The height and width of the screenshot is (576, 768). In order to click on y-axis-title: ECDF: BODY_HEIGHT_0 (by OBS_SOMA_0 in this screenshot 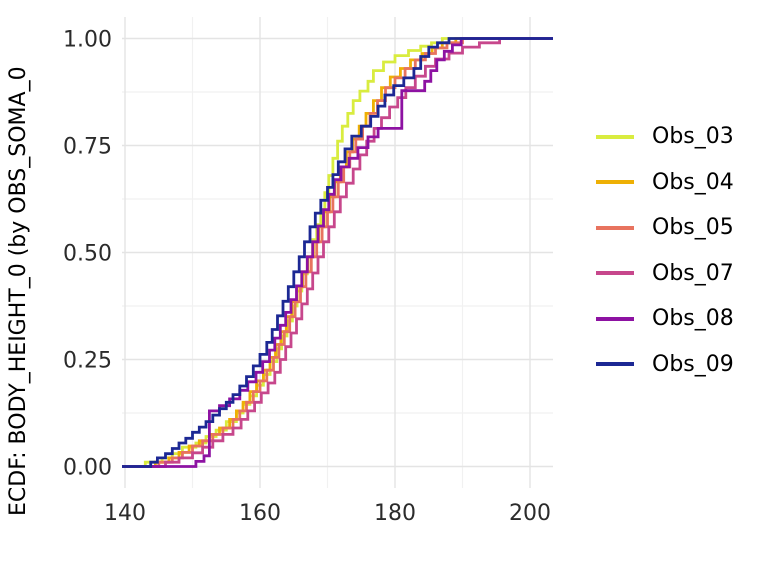, I will do `click(19, 258)`.